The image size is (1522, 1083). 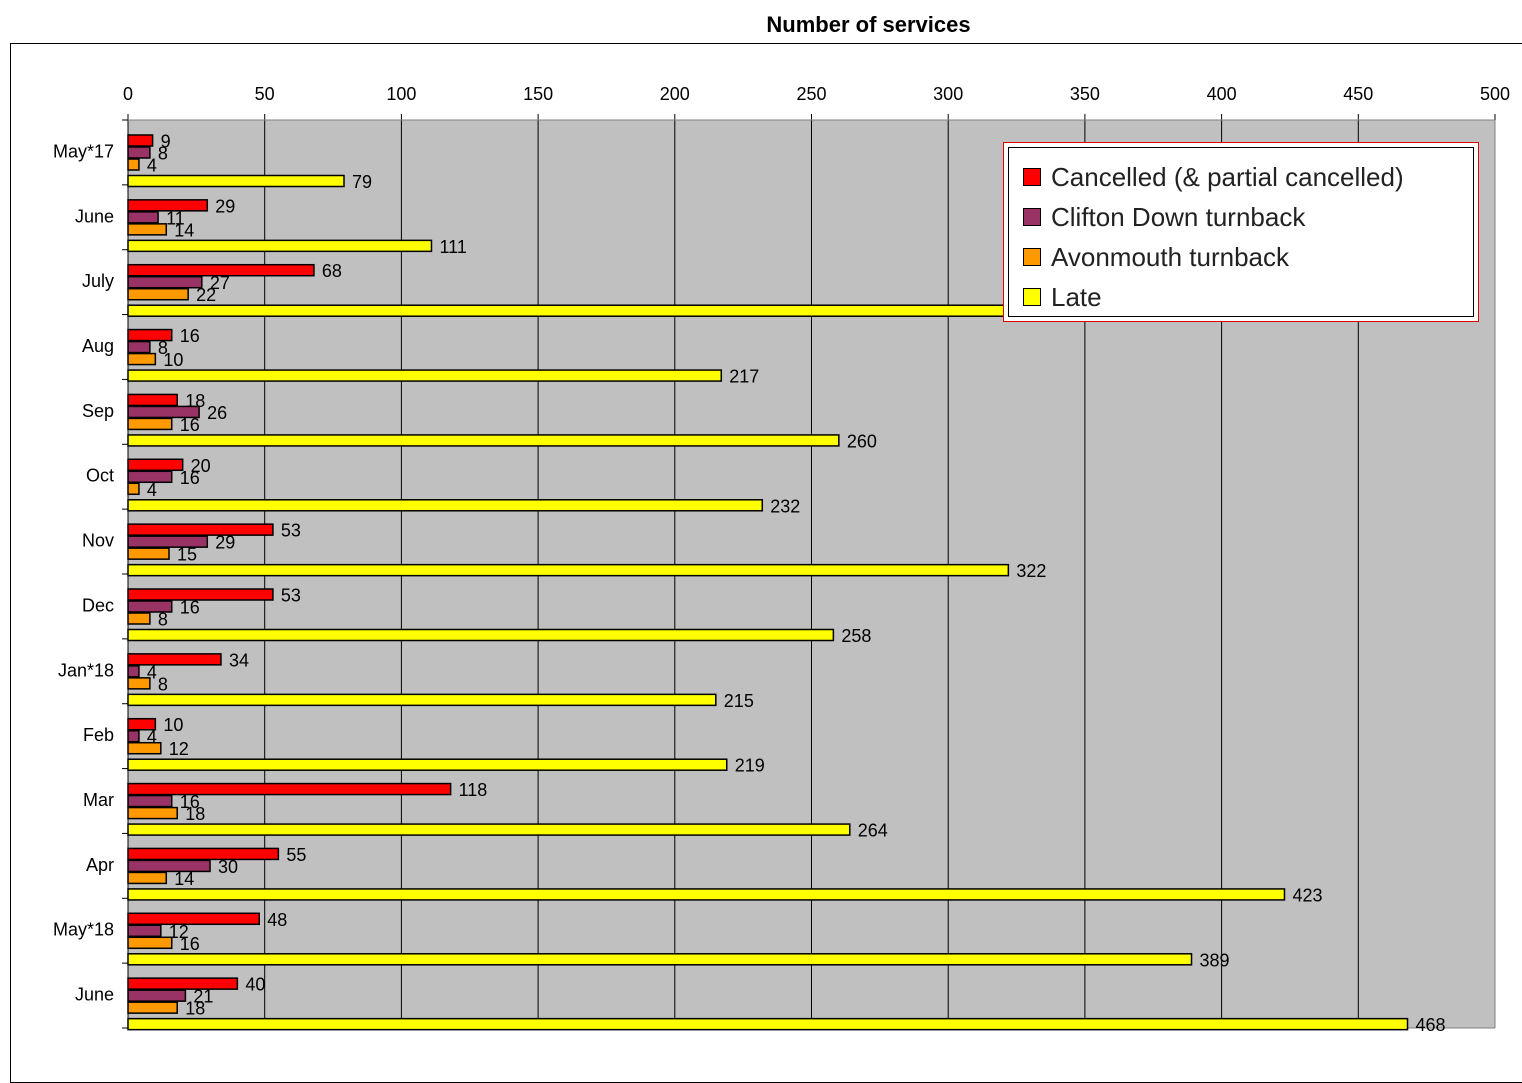 What do you see at coordinates (98, 346) in the screenshot?
I see `y-tick-label: Aug` at bounding box center [98, 346].